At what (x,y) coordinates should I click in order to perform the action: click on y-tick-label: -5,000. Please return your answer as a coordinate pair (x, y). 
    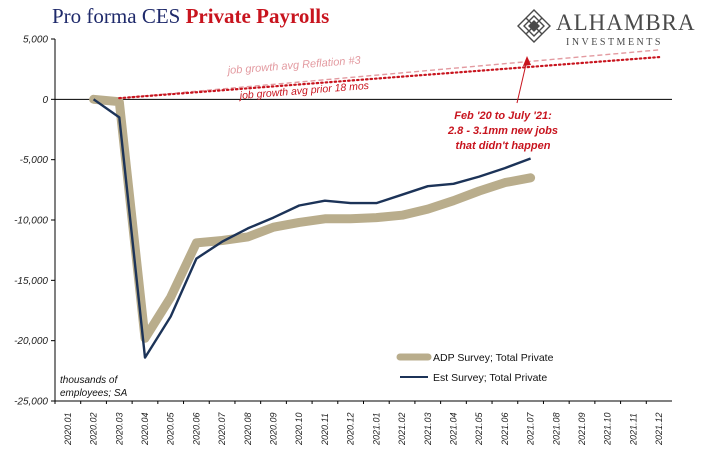
    Looking at the image, I should click on (34, 160).